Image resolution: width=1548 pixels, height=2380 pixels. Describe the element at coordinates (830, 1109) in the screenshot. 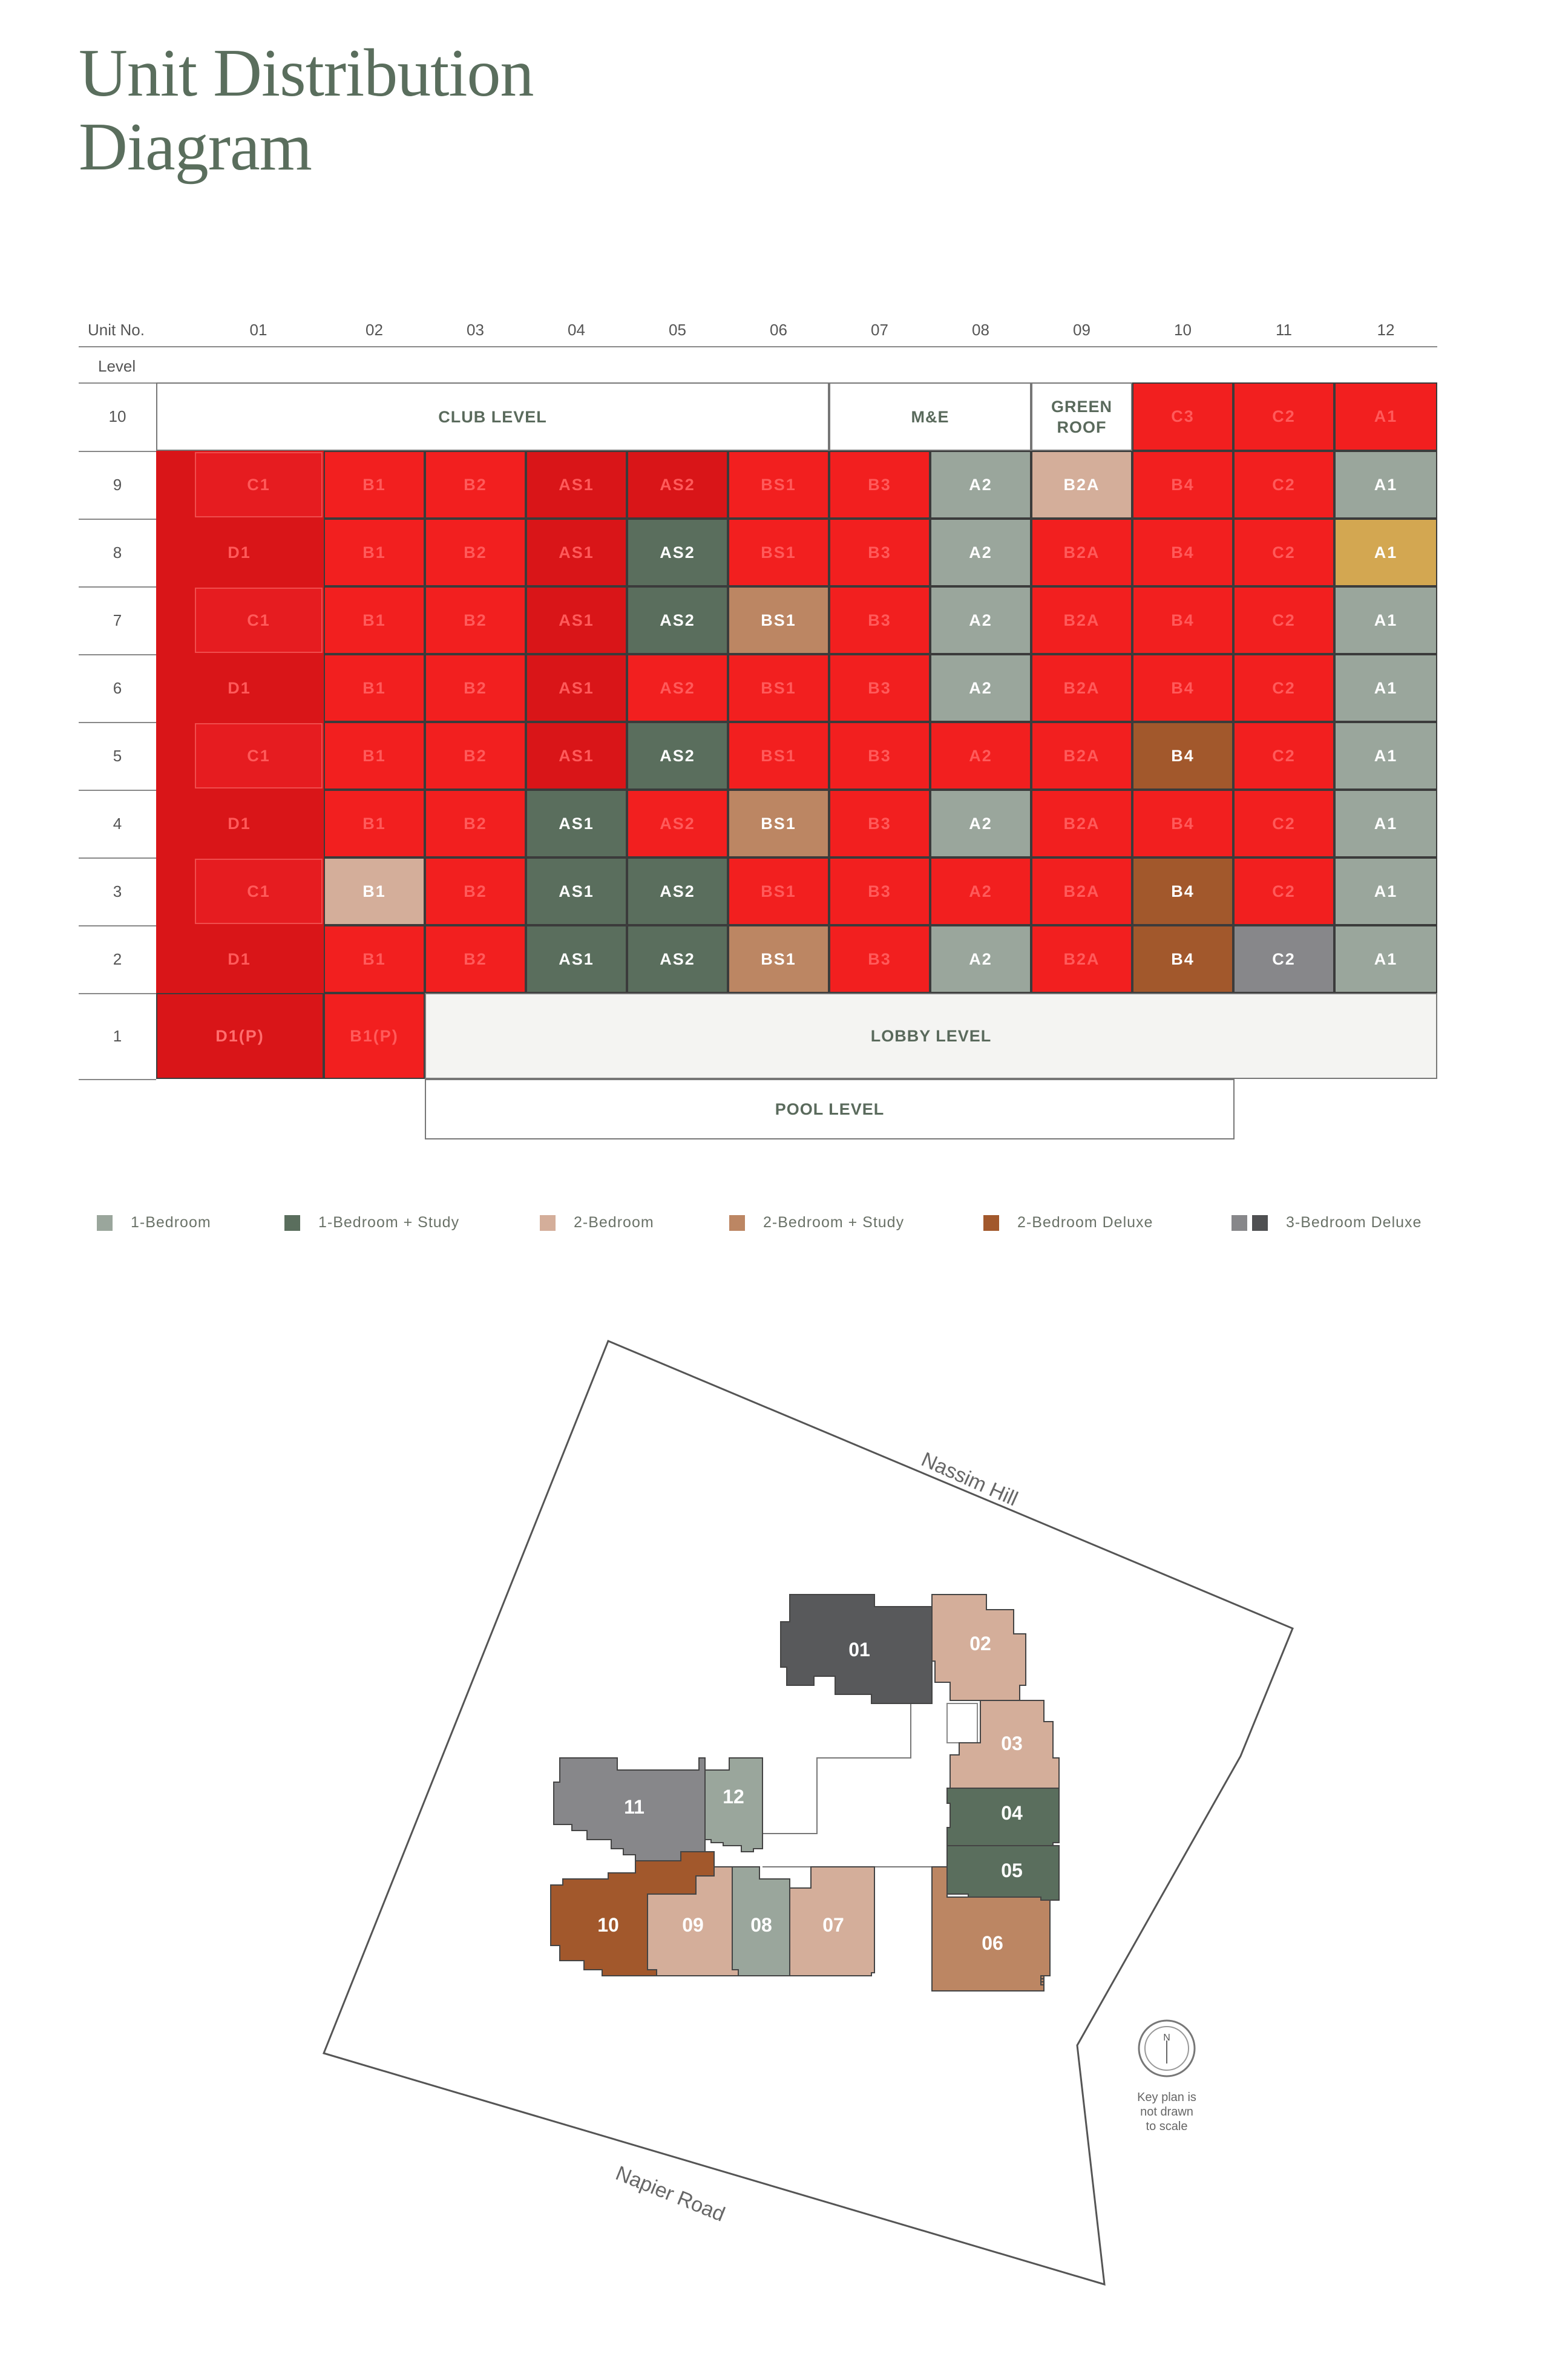

I see `pool-level-zone: POOL LEVEL` at that location.